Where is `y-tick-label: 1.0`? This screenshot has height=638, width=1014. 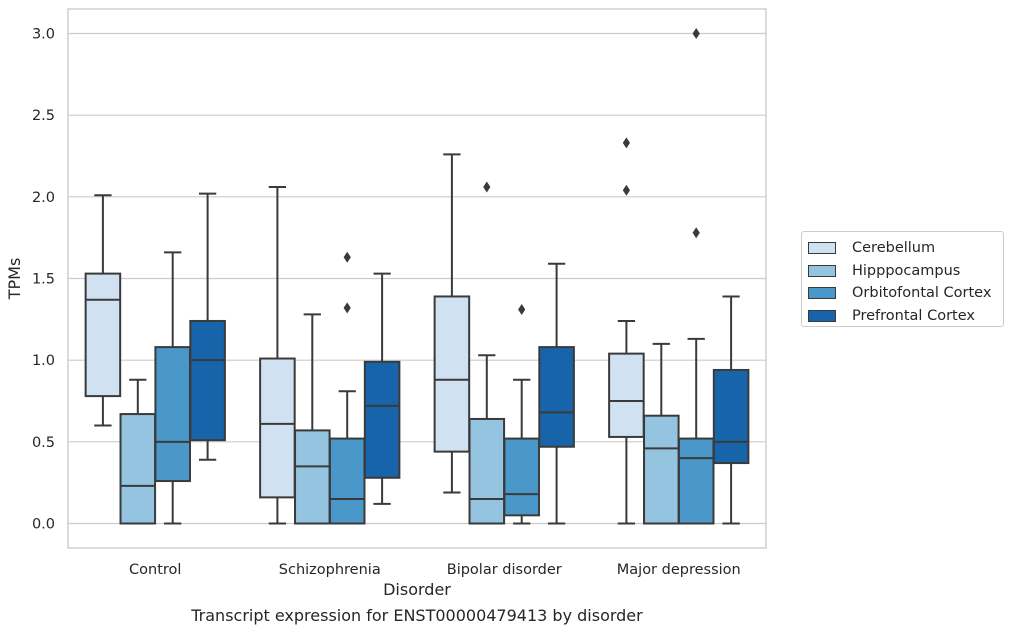
y-tick-label: 1.0 is located at coordinates (43, 361).